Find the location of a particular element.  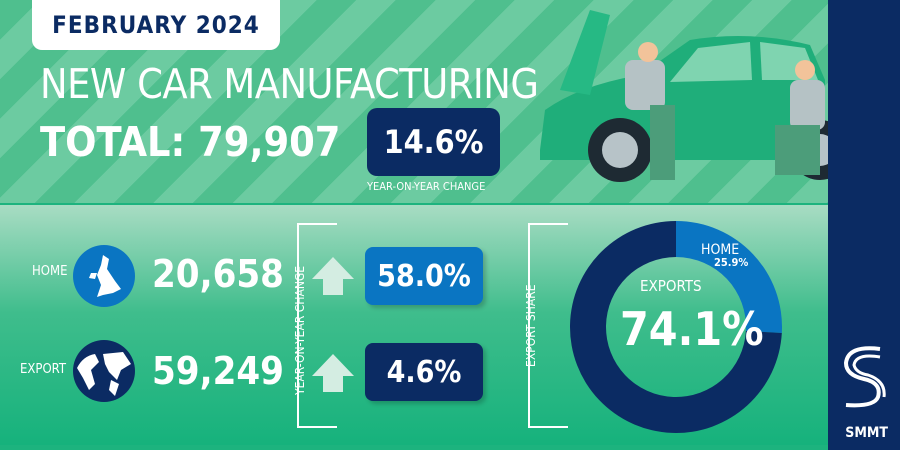

export-yoy-badge: 4.6% is located at coordinates (424, 372).